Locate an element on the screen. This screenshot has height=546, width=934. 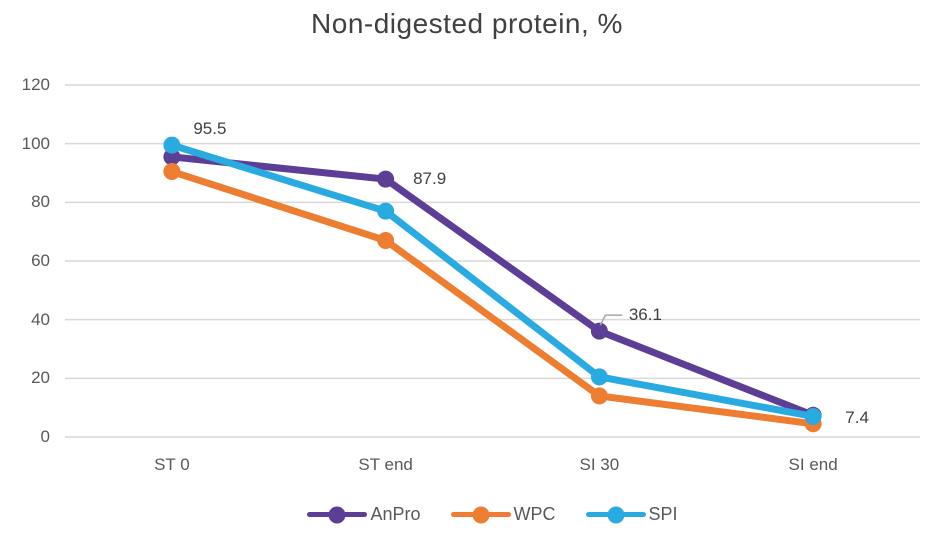
y-tick-label: 20 is located at coordinates (40, 378).